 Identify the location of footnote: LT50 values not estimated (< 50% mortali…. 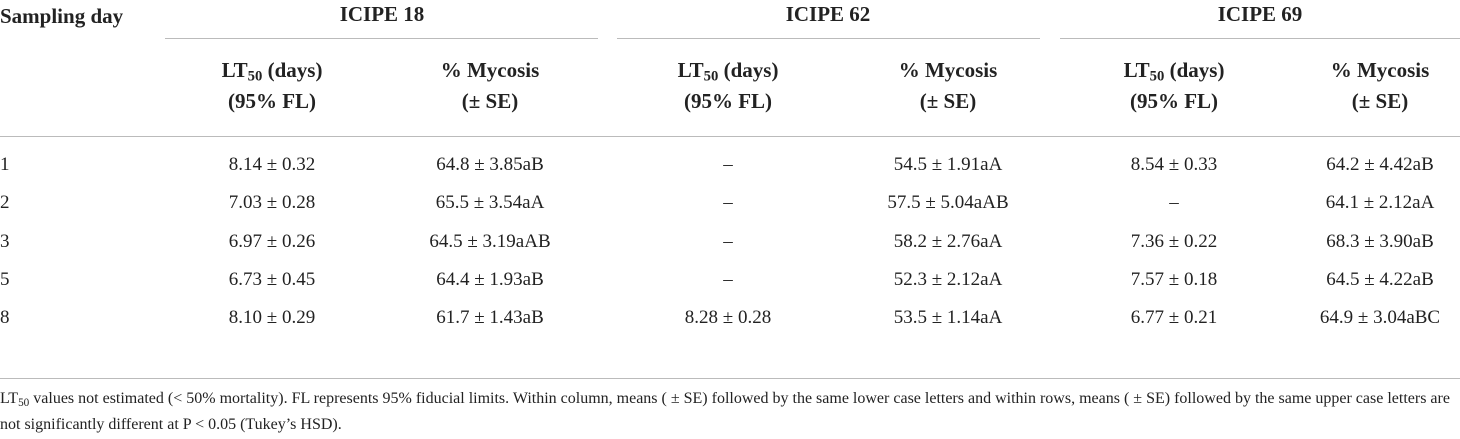
(730, 412).